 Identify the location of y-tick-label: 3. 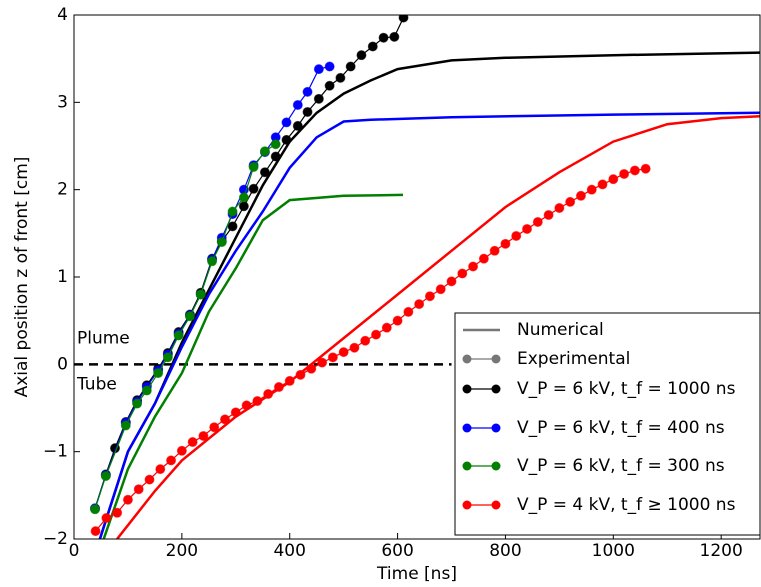
(62, 102).